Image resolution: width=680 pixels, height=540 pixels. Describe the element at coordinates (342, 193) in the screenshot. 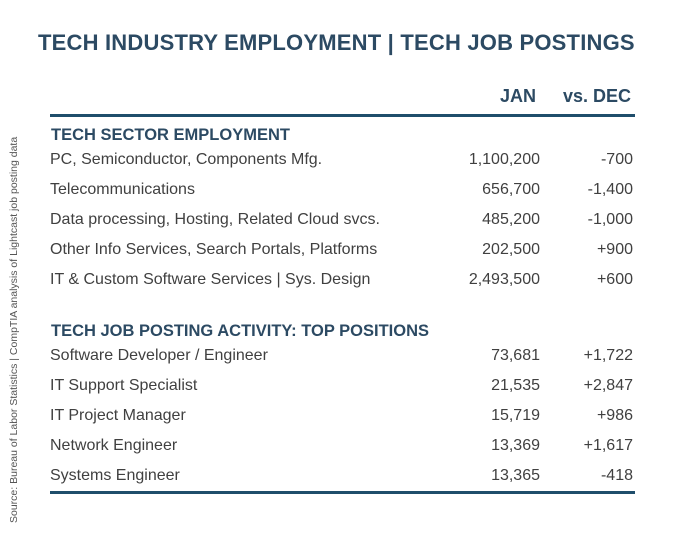

I see `table-row: Telecommunications 656,700 -1,400` at that location.